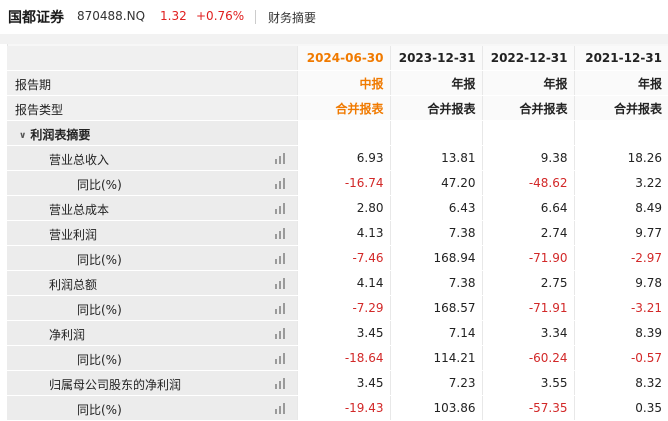 This screenshot has height=421, width=668. I want to click on table-row: 同比(%) -16.74 47.20 -48.62 3.22, so click(337, 183).